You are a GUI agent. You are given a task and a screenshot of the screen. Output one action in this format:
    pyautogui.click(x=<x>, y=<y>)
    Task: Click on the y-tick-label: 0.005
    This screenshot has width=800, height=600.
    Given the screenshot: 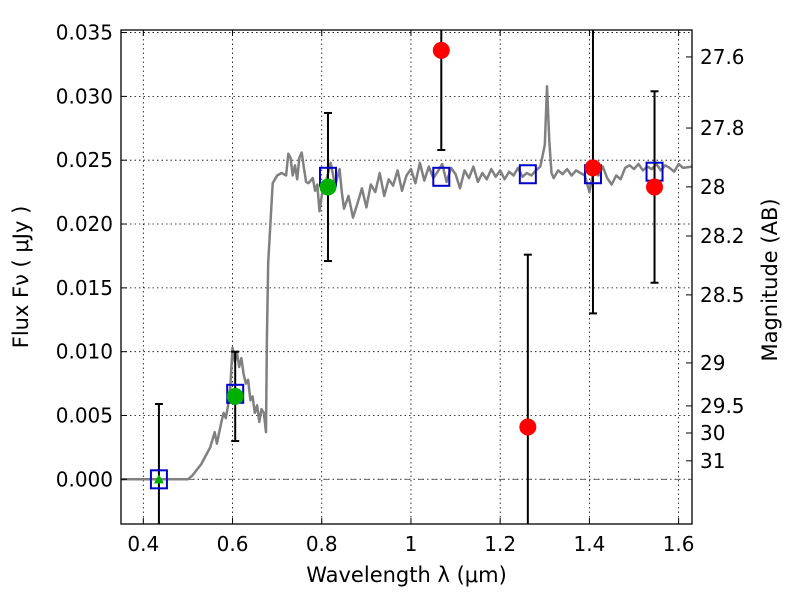 What is the action you would take?
    pyautogui.click(x=84, y=415)
    